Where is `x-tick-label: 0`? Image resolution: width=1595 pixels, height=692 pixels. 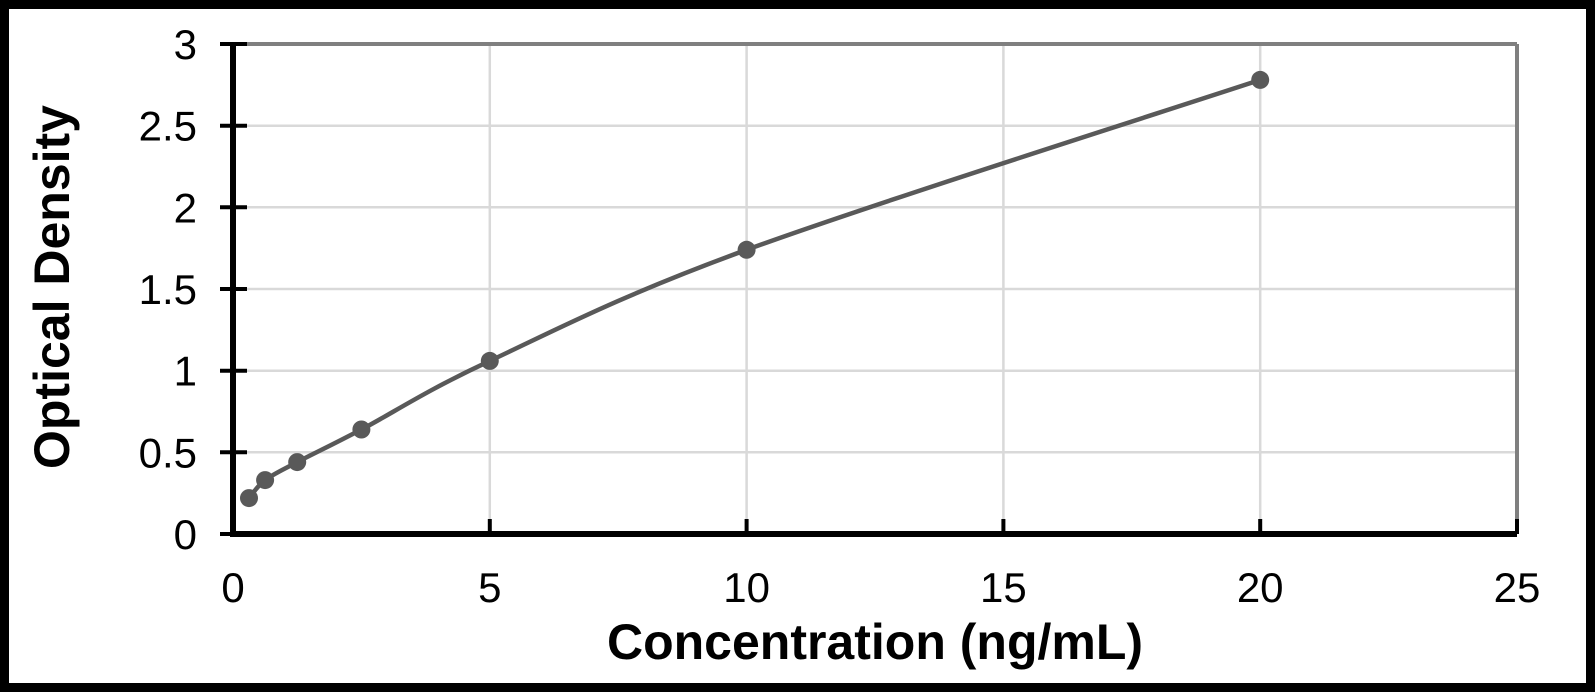
x-tick-label: 0 is located at coordinates (232, 587).